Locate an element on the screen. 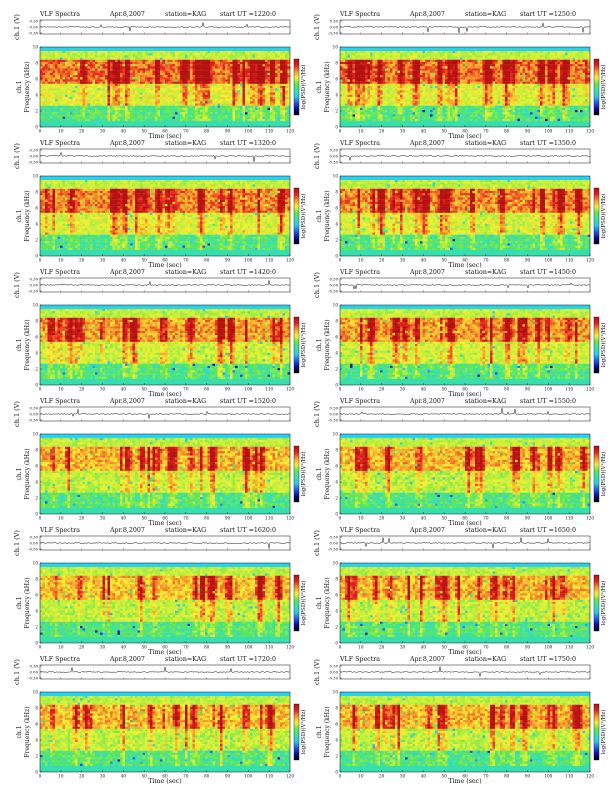  freq-tick-label: 6 is located at coordinates (36, 595).